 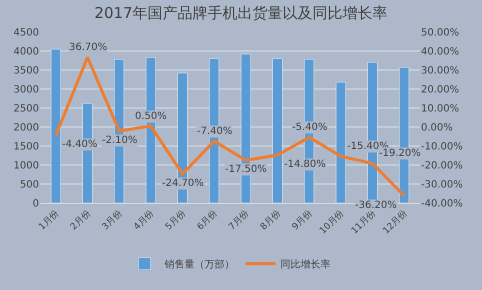 I want to click on legend-label: 销售量（万部）, so click(x=199, y=264).